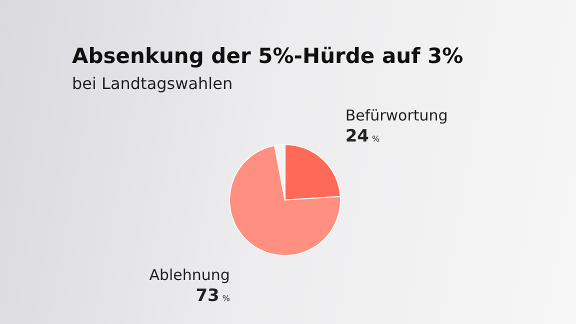  Describe the element at coordinates (396, 115) in the screenshot. I see `slice-label: Befürwortung` at that location.